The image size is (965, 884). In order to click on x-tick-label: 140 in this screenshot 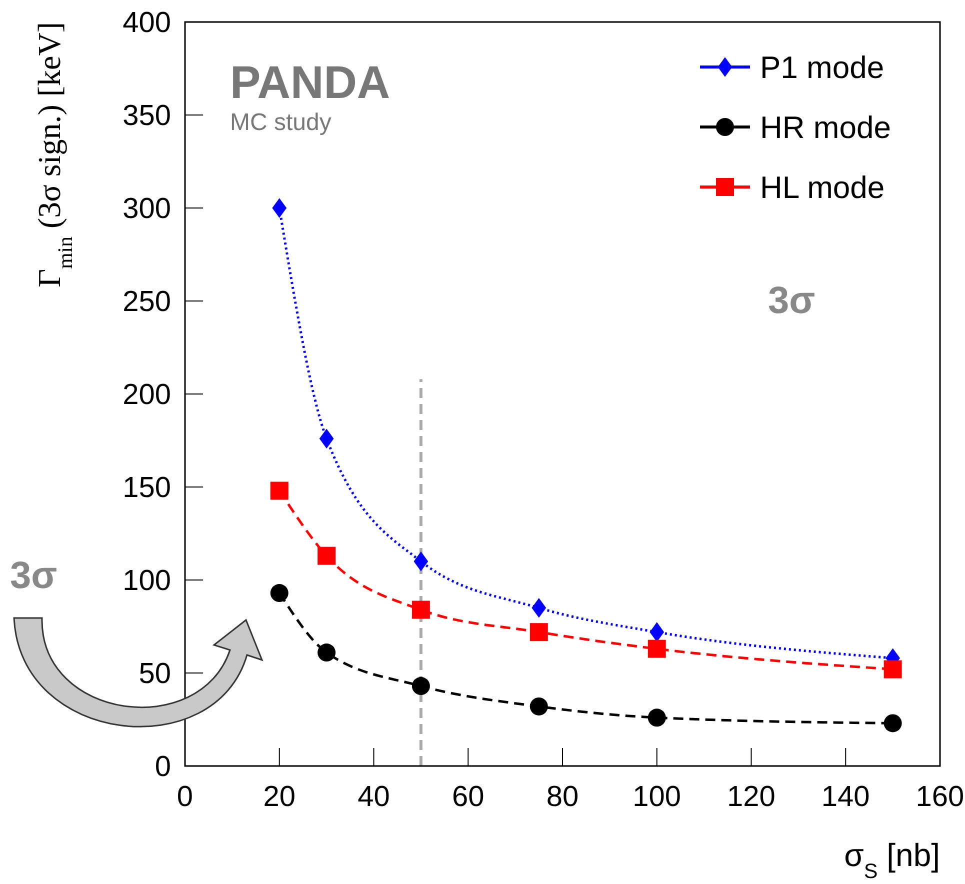, I will do `click(845, 797)`.